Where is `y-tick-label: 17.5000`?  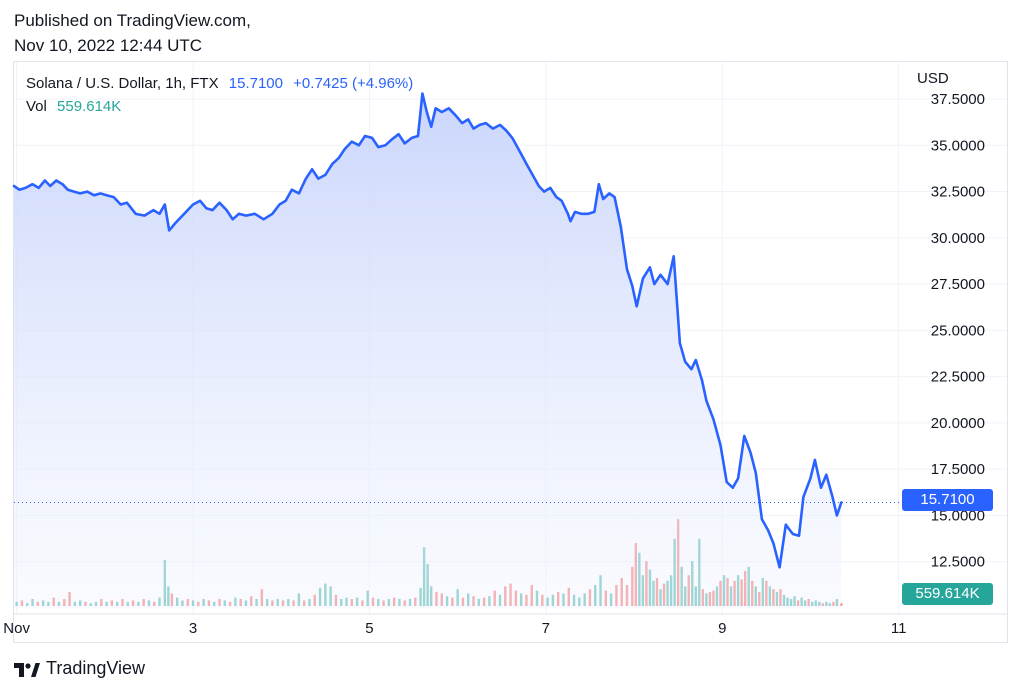 y-tick-label: 17.5000 is located at coordinates (958, 469).